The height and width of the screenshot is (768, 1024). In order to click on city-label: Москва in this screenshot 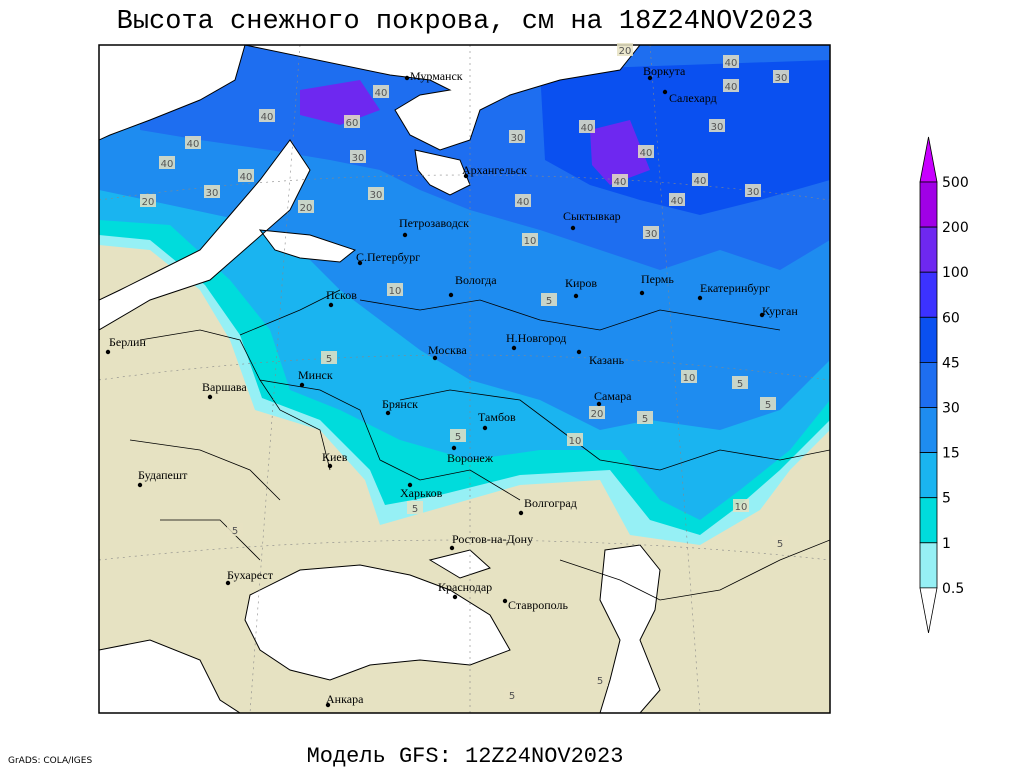, I will do `click(447, 350)`.